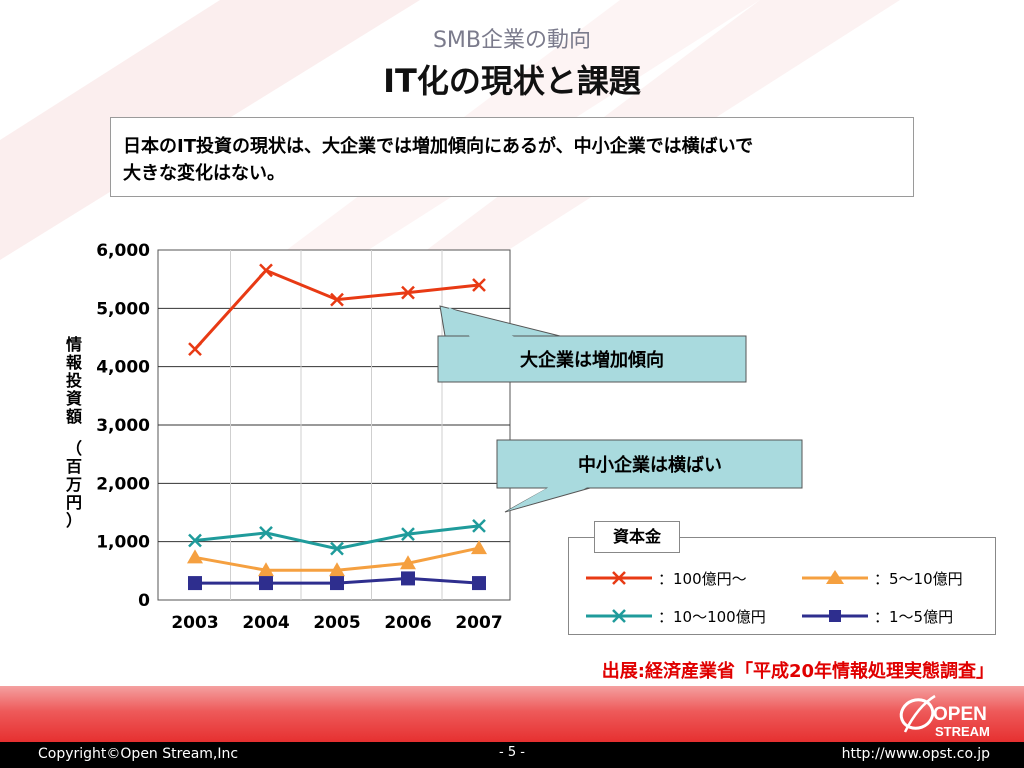  What do you see at coordinates (138, 754) in the screenshot?
I see `copyright-text: Copyright©Open Stream,Inc` at bounding box center [138, 754].